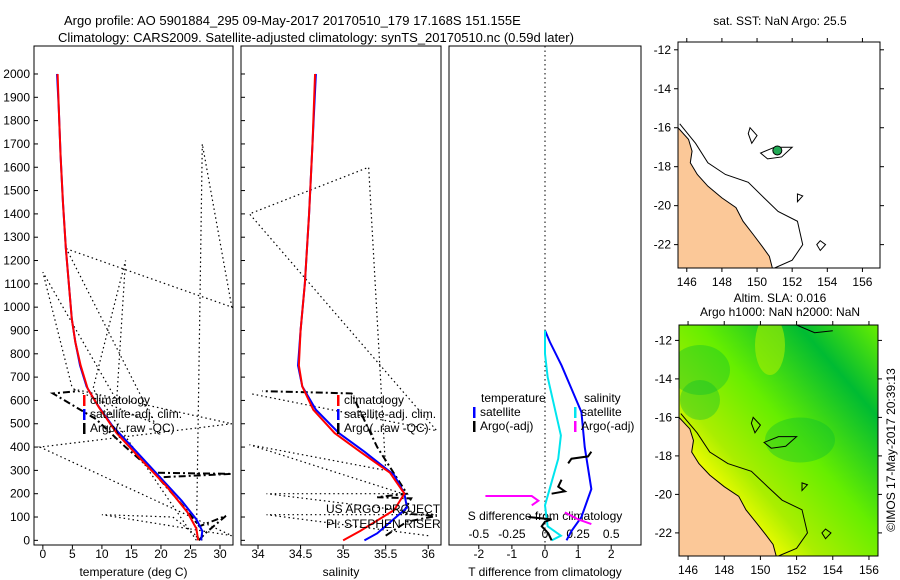 This screenshot has height=580, width=900. Describe the element at coordinates (429, 554) in the screenshot. I see `salinity-x-tick-label: 36` at that location.